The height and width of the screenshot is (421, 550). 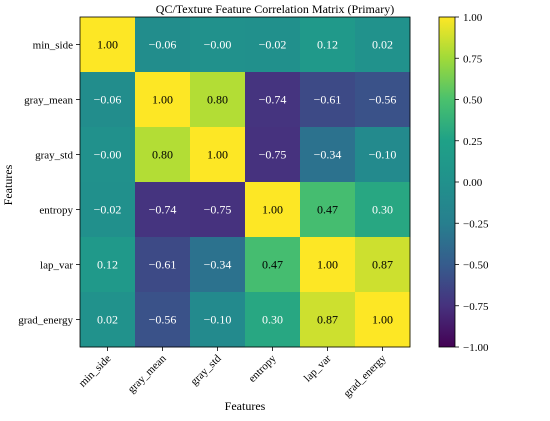 I want to click on colorbar-ticks: 1.00 0.75 0.50 0.25 0.00 −0.25 −0.50 −0.75 −1.00, so click(x=472, y=183).